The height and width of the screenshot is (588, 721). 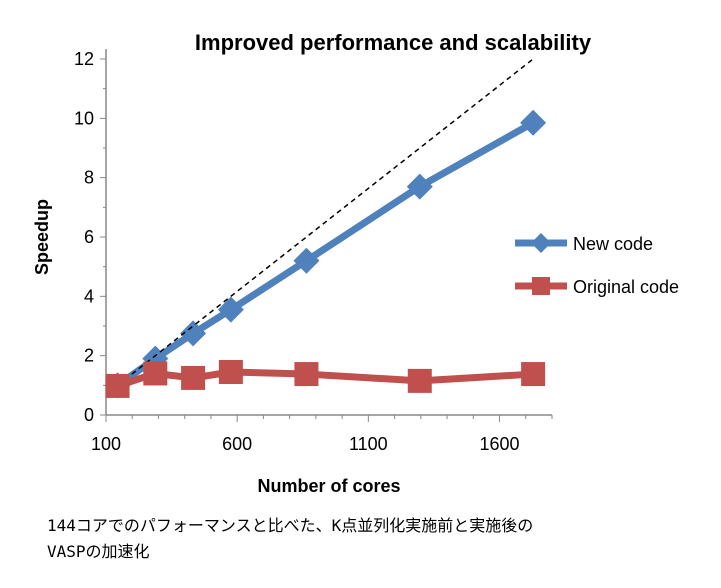 What do you see at coordinates (290, 525) in the screenshot?
I see `caption-line-1: 144コアでのパフォーマンスと比べた、K点並列化実施前と実施後の` at bounding box center [290, 525].